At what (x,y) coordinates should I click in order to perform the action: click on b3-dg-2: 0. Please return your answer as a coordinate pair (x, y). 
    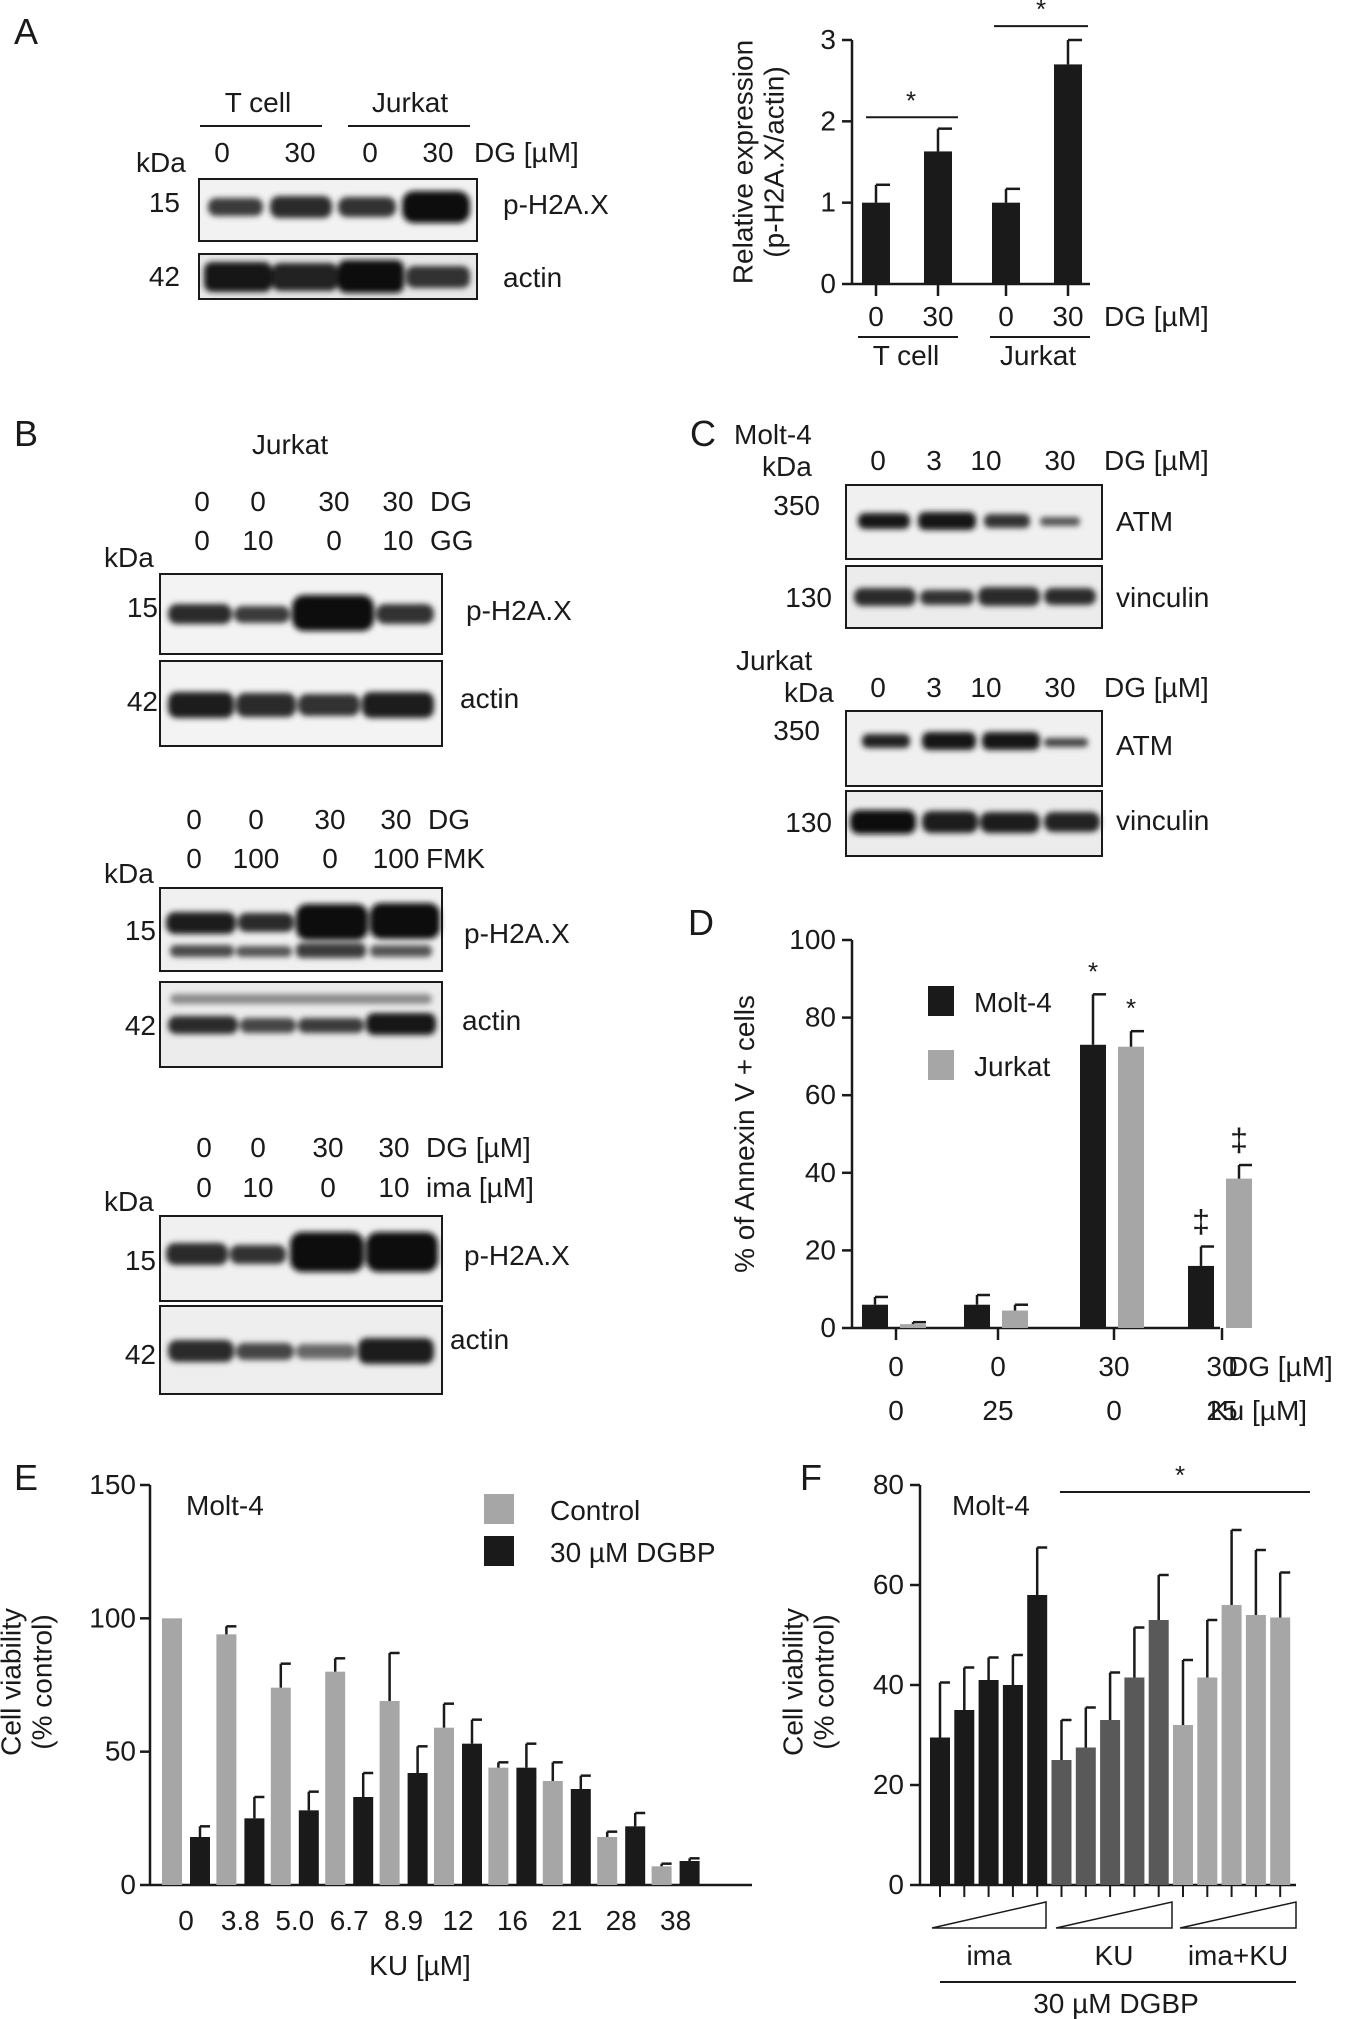
    Looking at the image, I should click on (258, 1147).